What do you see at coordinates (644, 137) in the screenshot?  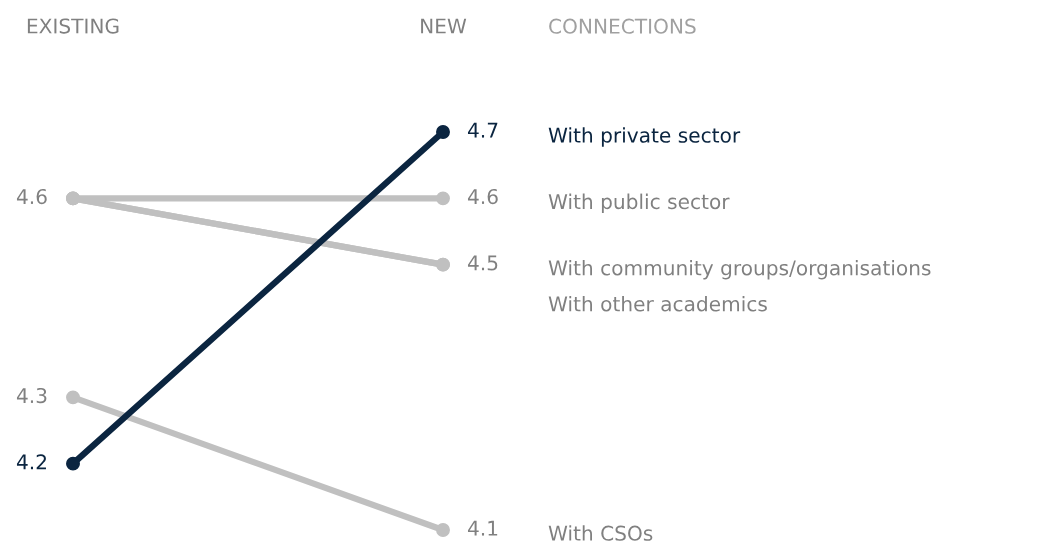 I see `text: With private sector` at bounding box center [644, 137].